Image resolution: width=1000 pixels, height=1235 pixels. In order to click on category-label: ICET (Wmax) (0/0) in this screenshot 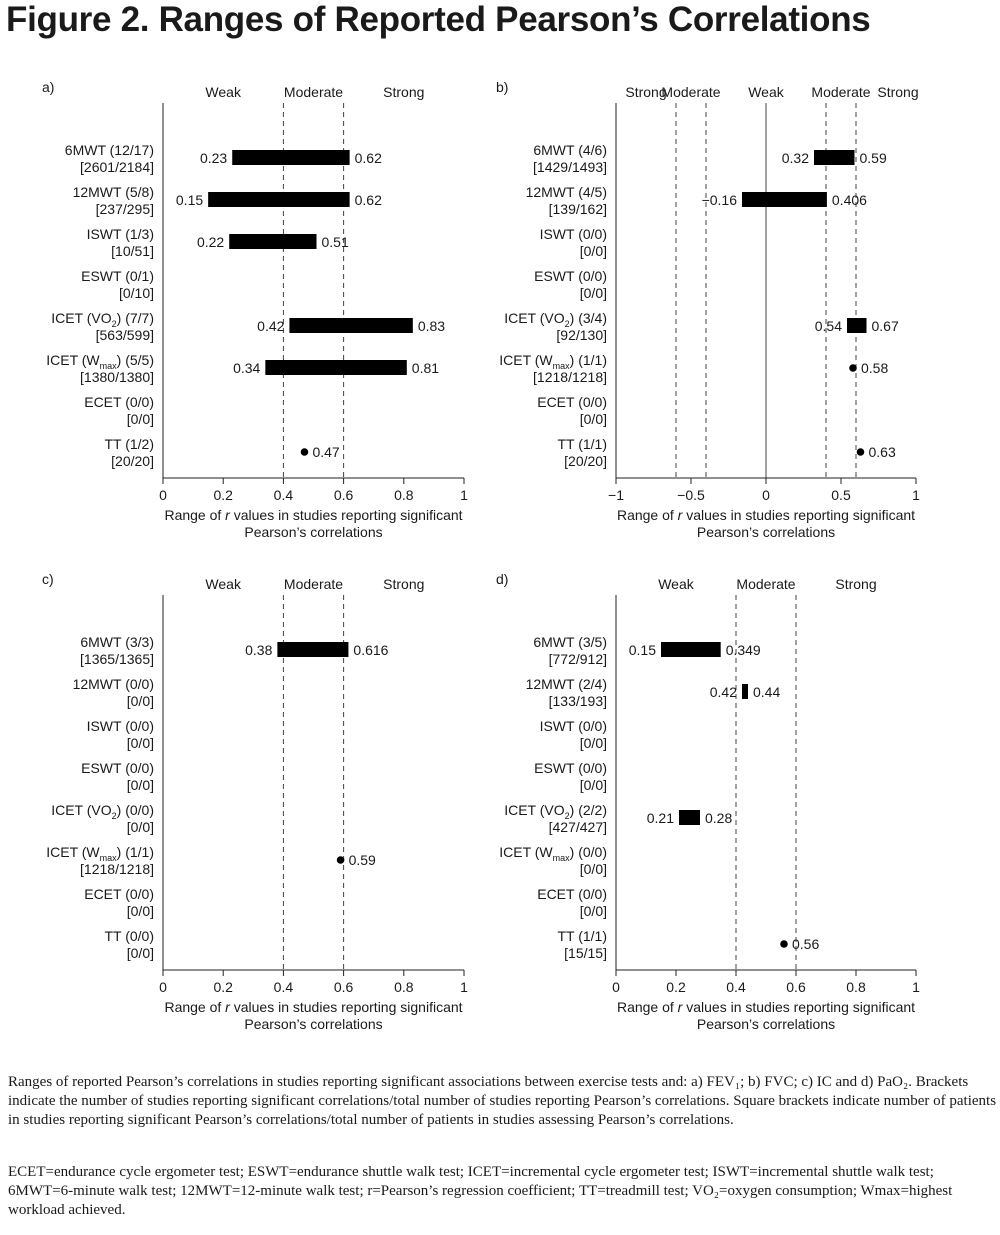, I will do `click(553, 853)`.